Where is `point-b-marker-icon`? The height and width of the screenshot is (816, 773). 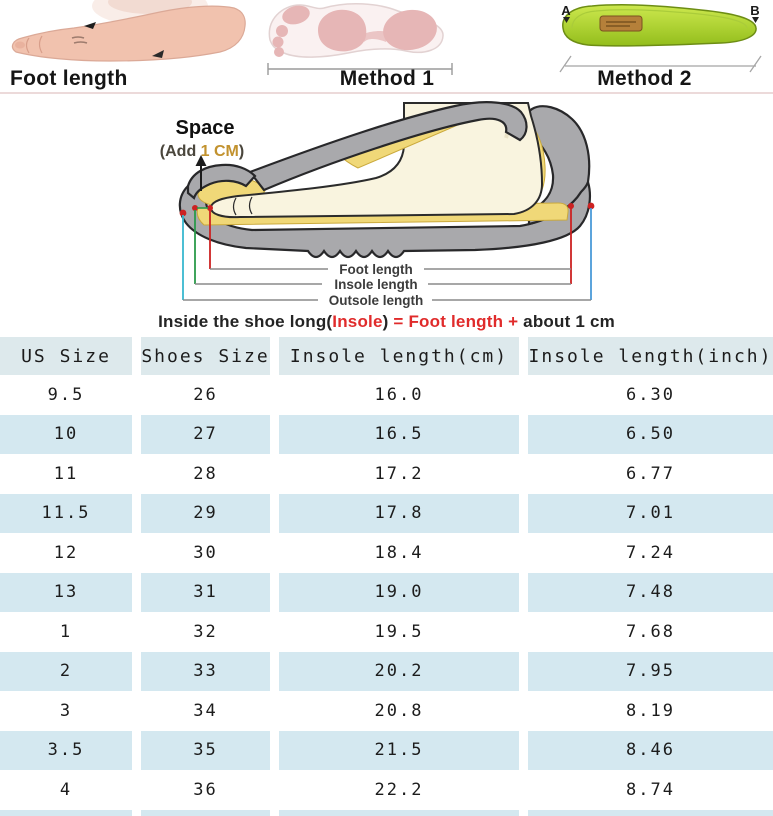 point-b-marker-icon is located at coordinates (755, 20).